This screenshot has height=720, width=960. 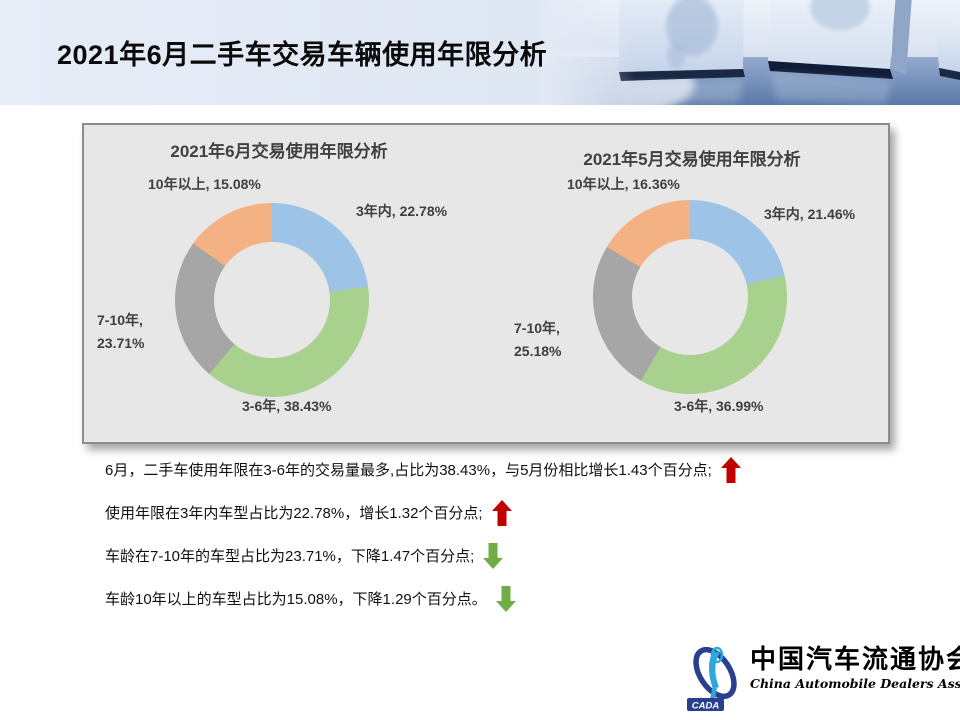 I want to click on donut-chart-may, so click(x=690, y=297).